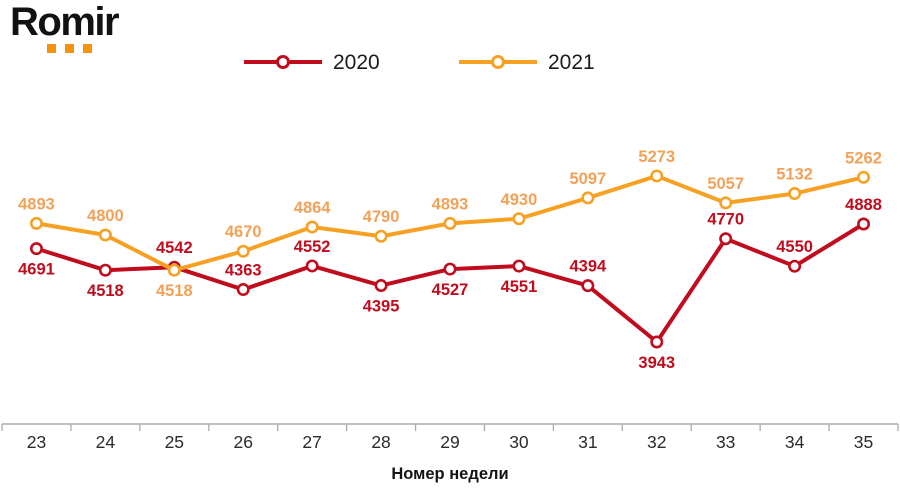 This screenshot has width=900, height=492. What do you see at coordinates (174, 248) in the screenshot?
I see `series-2020-data-label: 4542` at bounding box center [174, 248].